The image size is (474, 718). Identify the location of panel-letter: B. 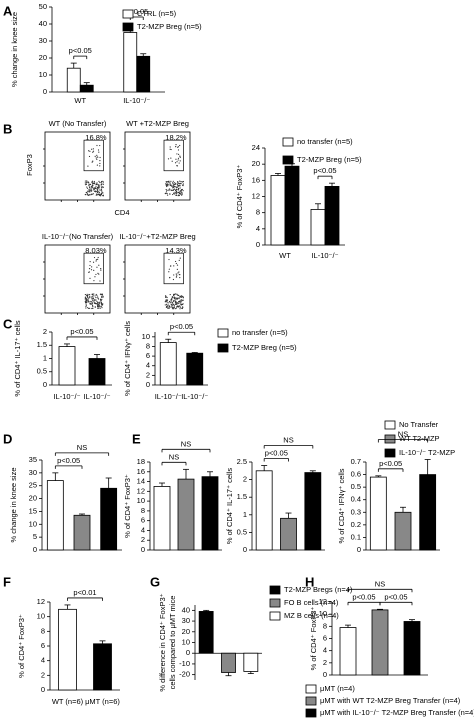
(7, 128).